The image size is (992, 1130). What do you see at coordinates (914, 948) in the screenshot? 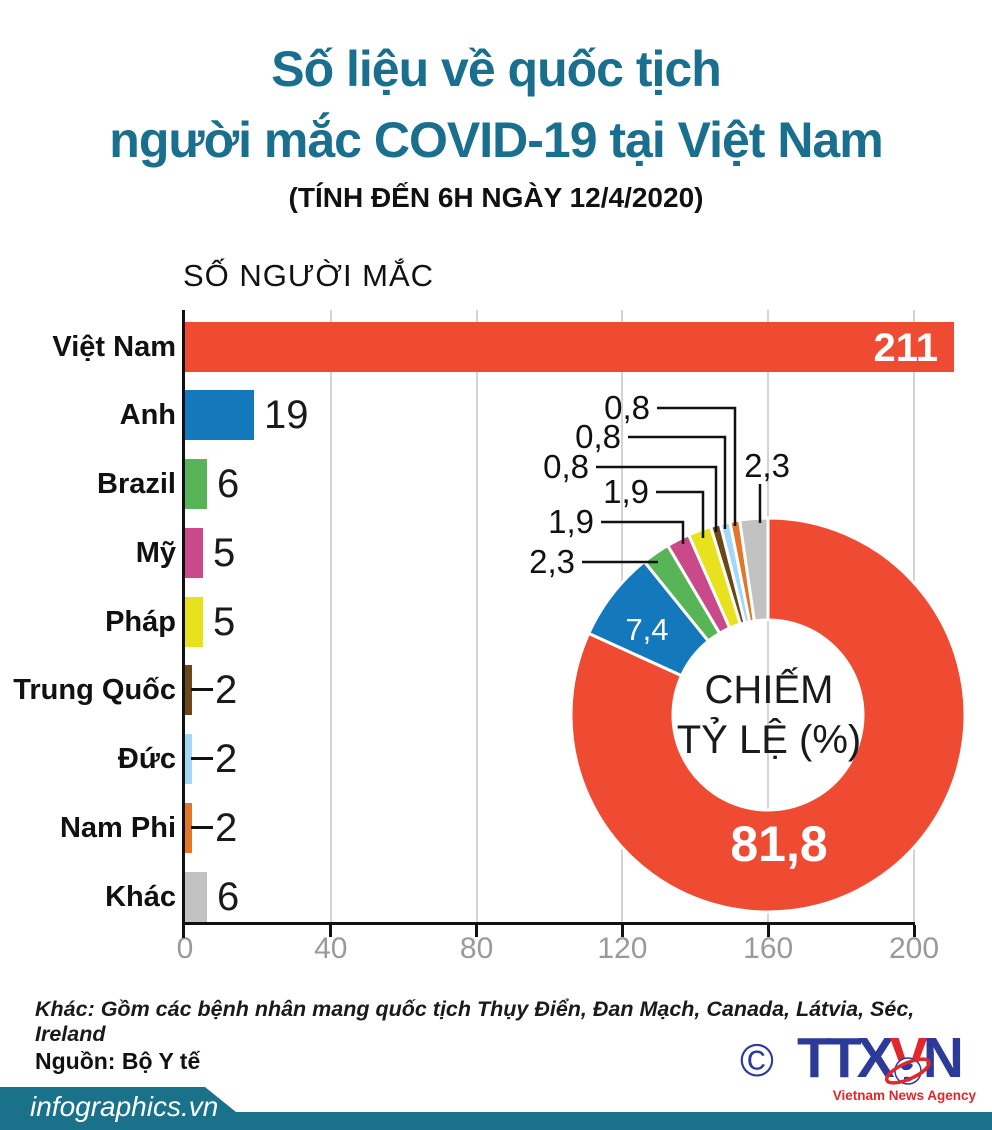
I see `tick-label-x-200: 200` at bounding box center [914, 948].